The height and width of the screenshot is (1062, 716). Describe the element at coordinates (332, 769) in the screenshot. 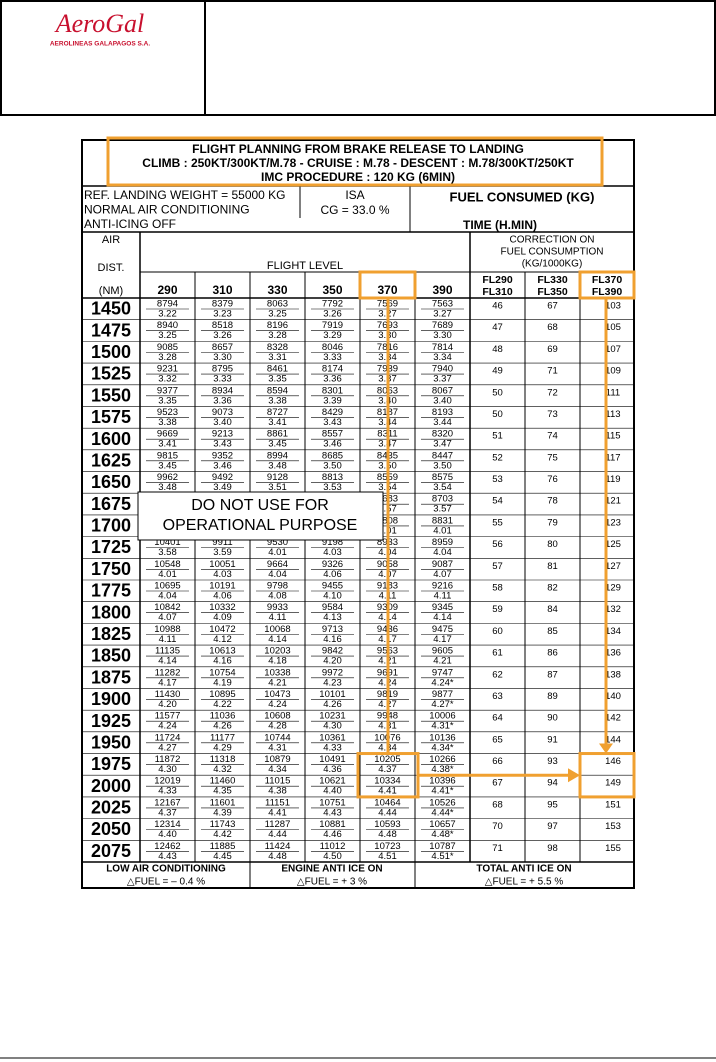

I see `time-value: 4.36` at that location.